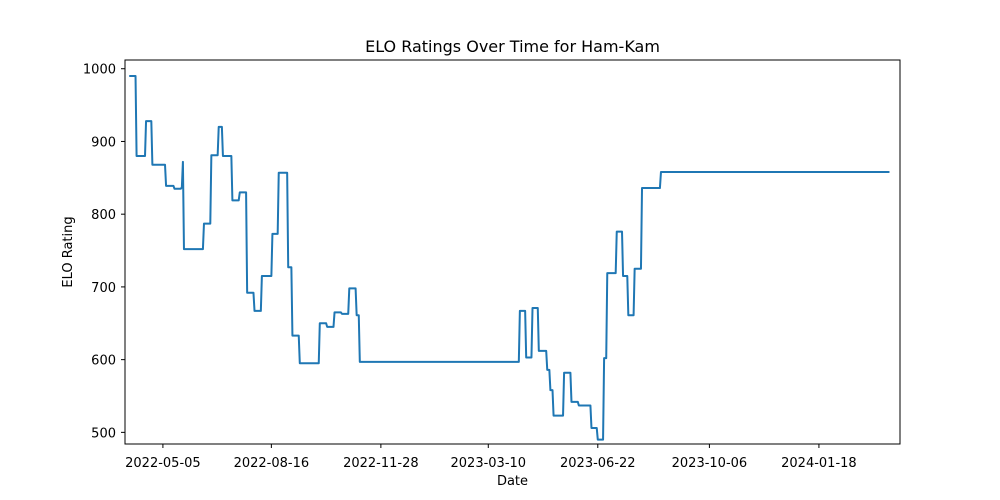 The width and height of the screenshot is (1000, 500). Describe the element at coordinates (68, 251) in the screenshot. I see `y-axis-label: ELO Rating` at that location.